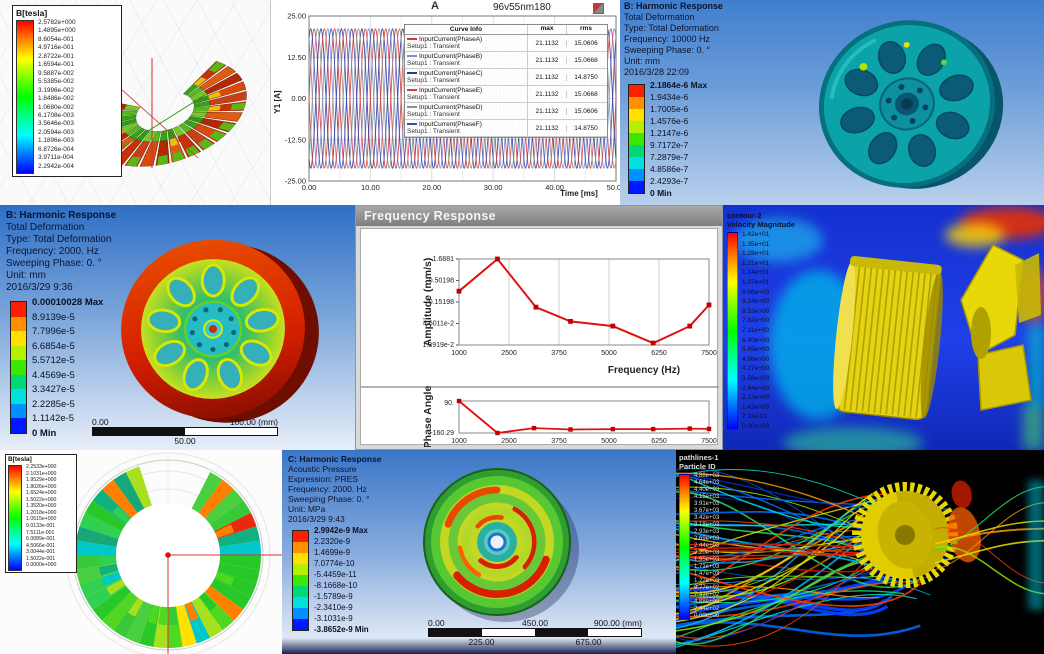 The image size is (1044, 654). What do you see at coordinates (554, 187) in the screenshot?
I see `tick-label: 40.00` at bounding box center [554, 187].